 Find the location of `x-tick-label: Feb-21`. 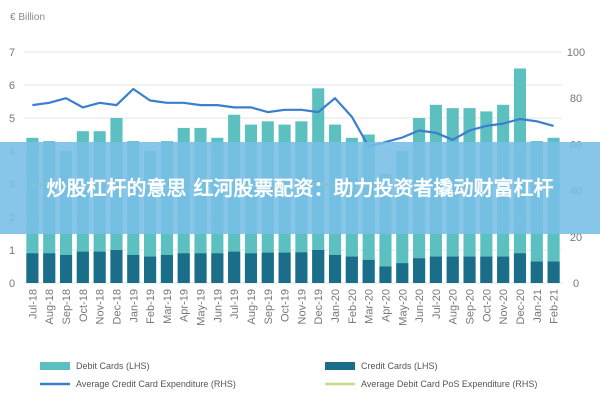

x-tick-label: Feb-21 is located at coordinates (555, 306).